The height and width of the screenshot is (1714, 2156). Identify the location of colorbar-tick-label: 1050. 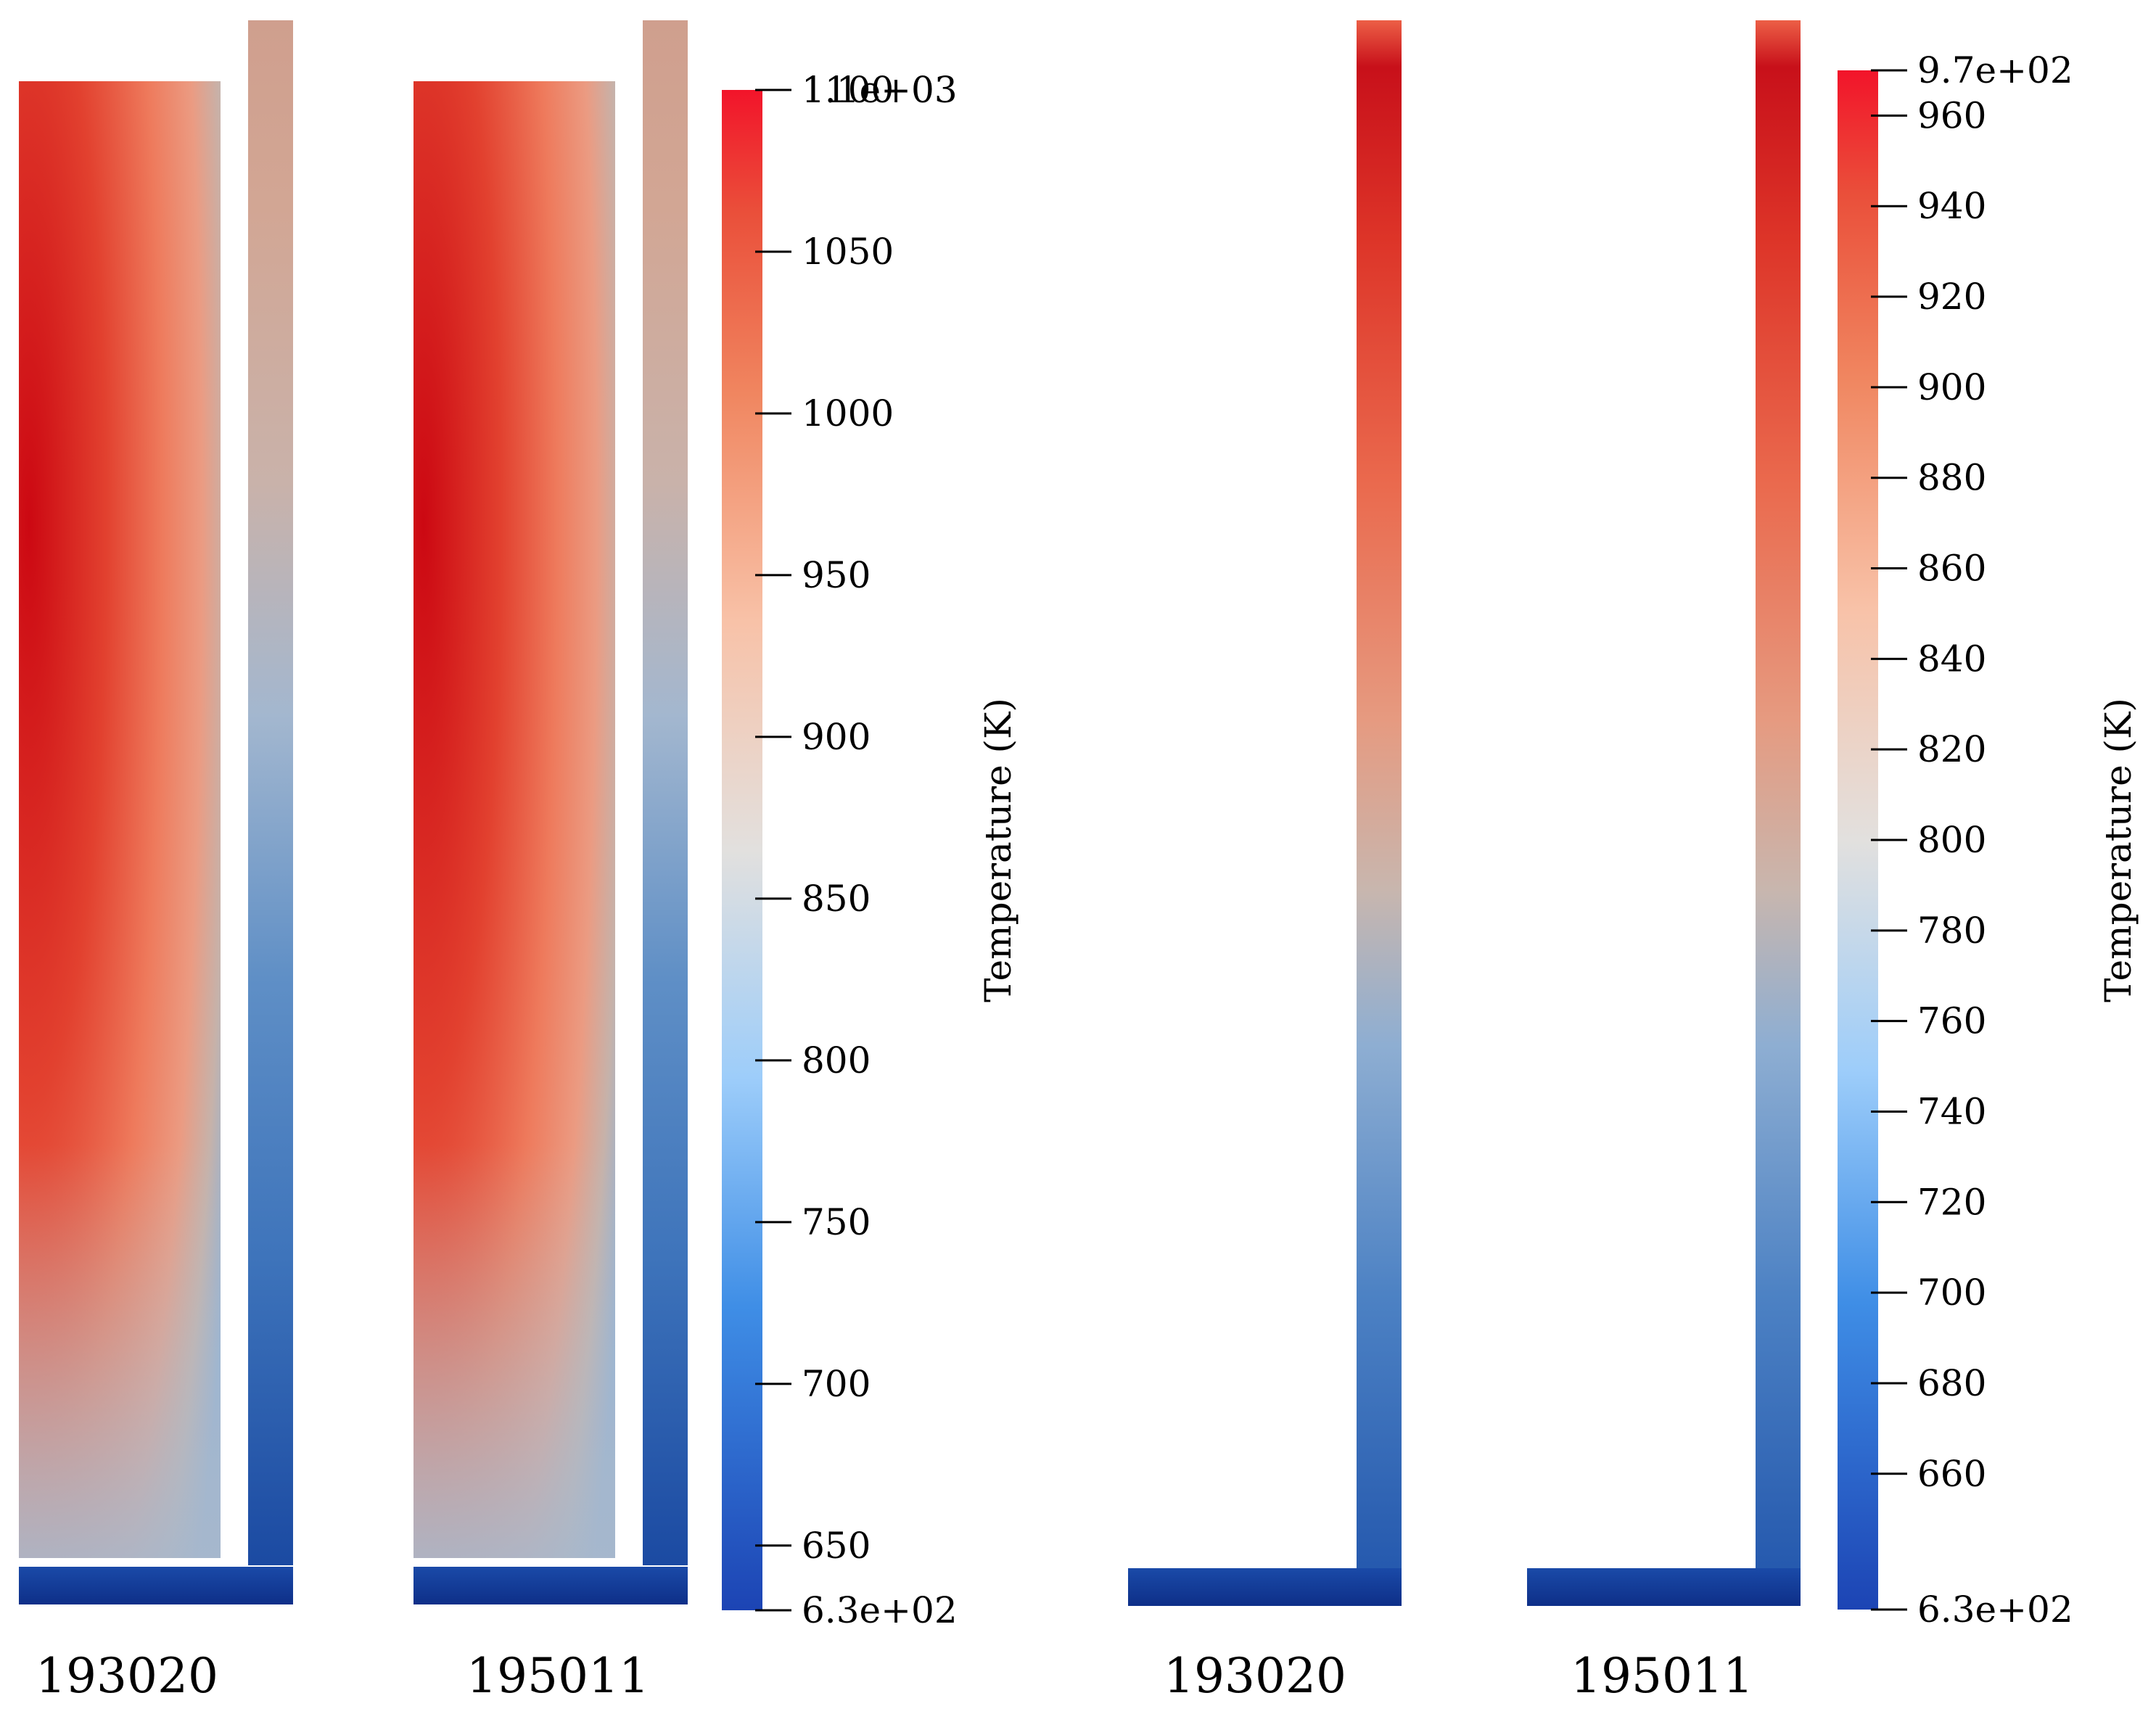
(848, 252).